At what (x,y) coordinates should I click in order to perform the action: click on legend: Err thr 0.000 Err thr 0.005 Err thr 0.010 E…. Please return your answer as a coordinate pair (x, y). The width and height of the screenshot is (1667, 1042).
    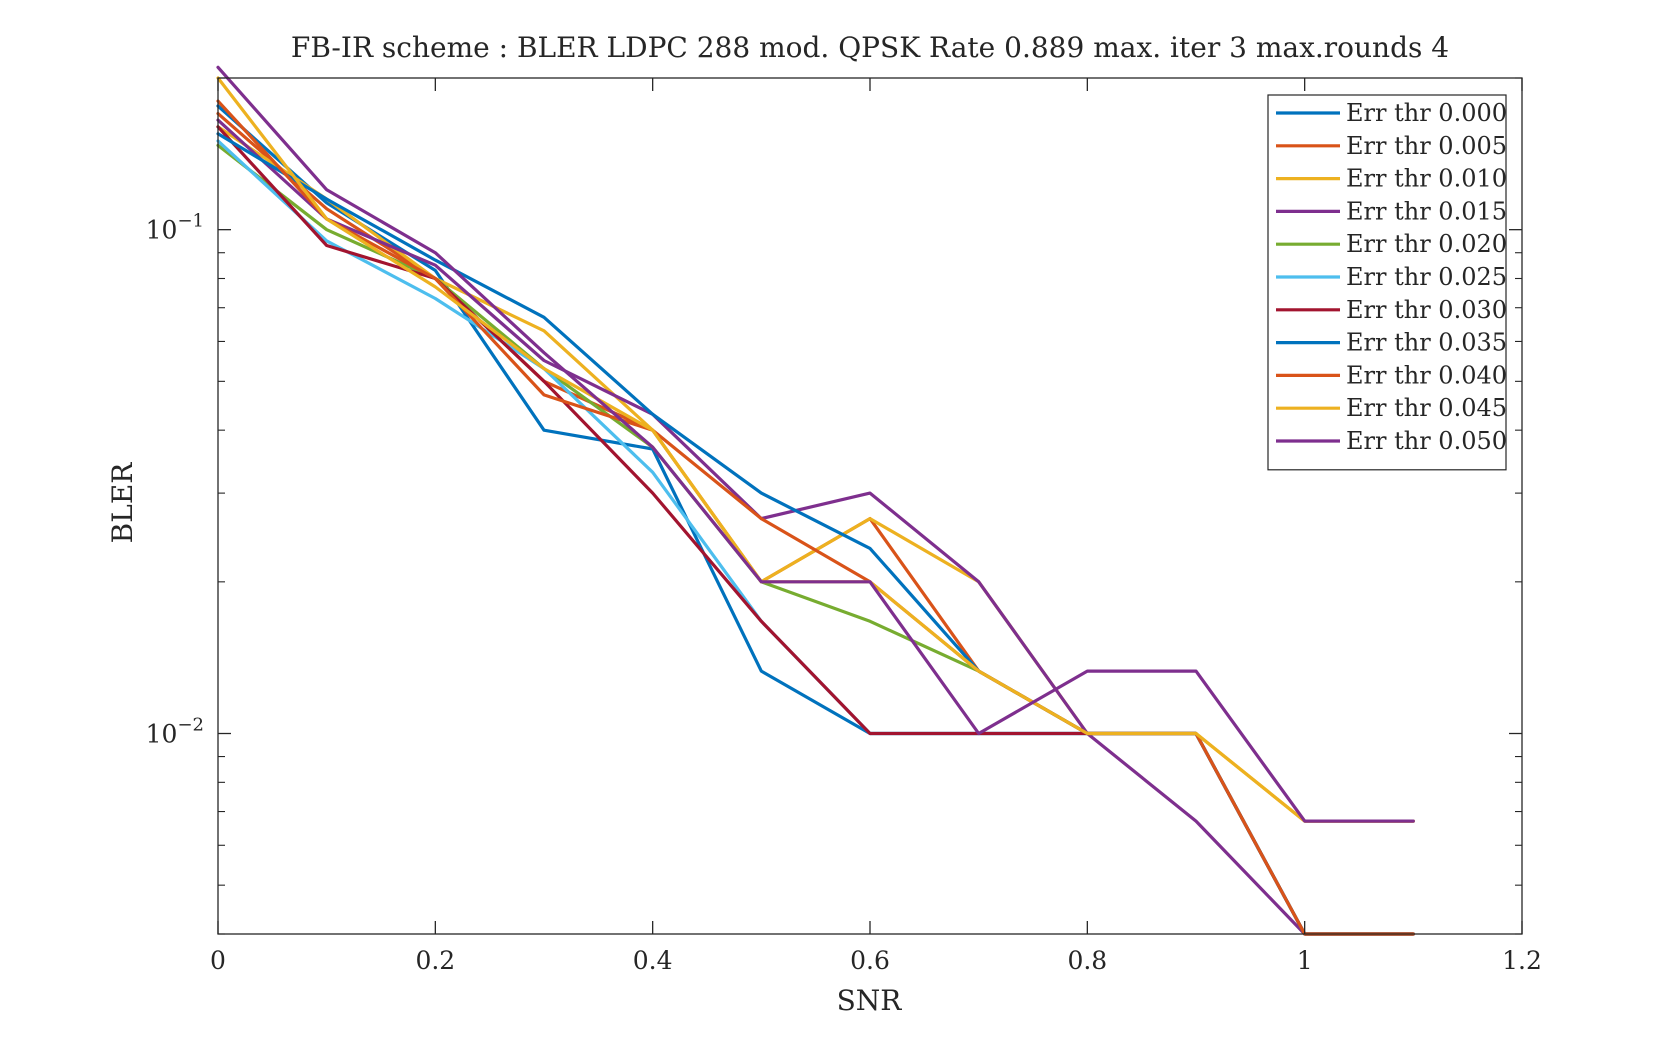
    Looking at the image, I should click on (1387, 282).